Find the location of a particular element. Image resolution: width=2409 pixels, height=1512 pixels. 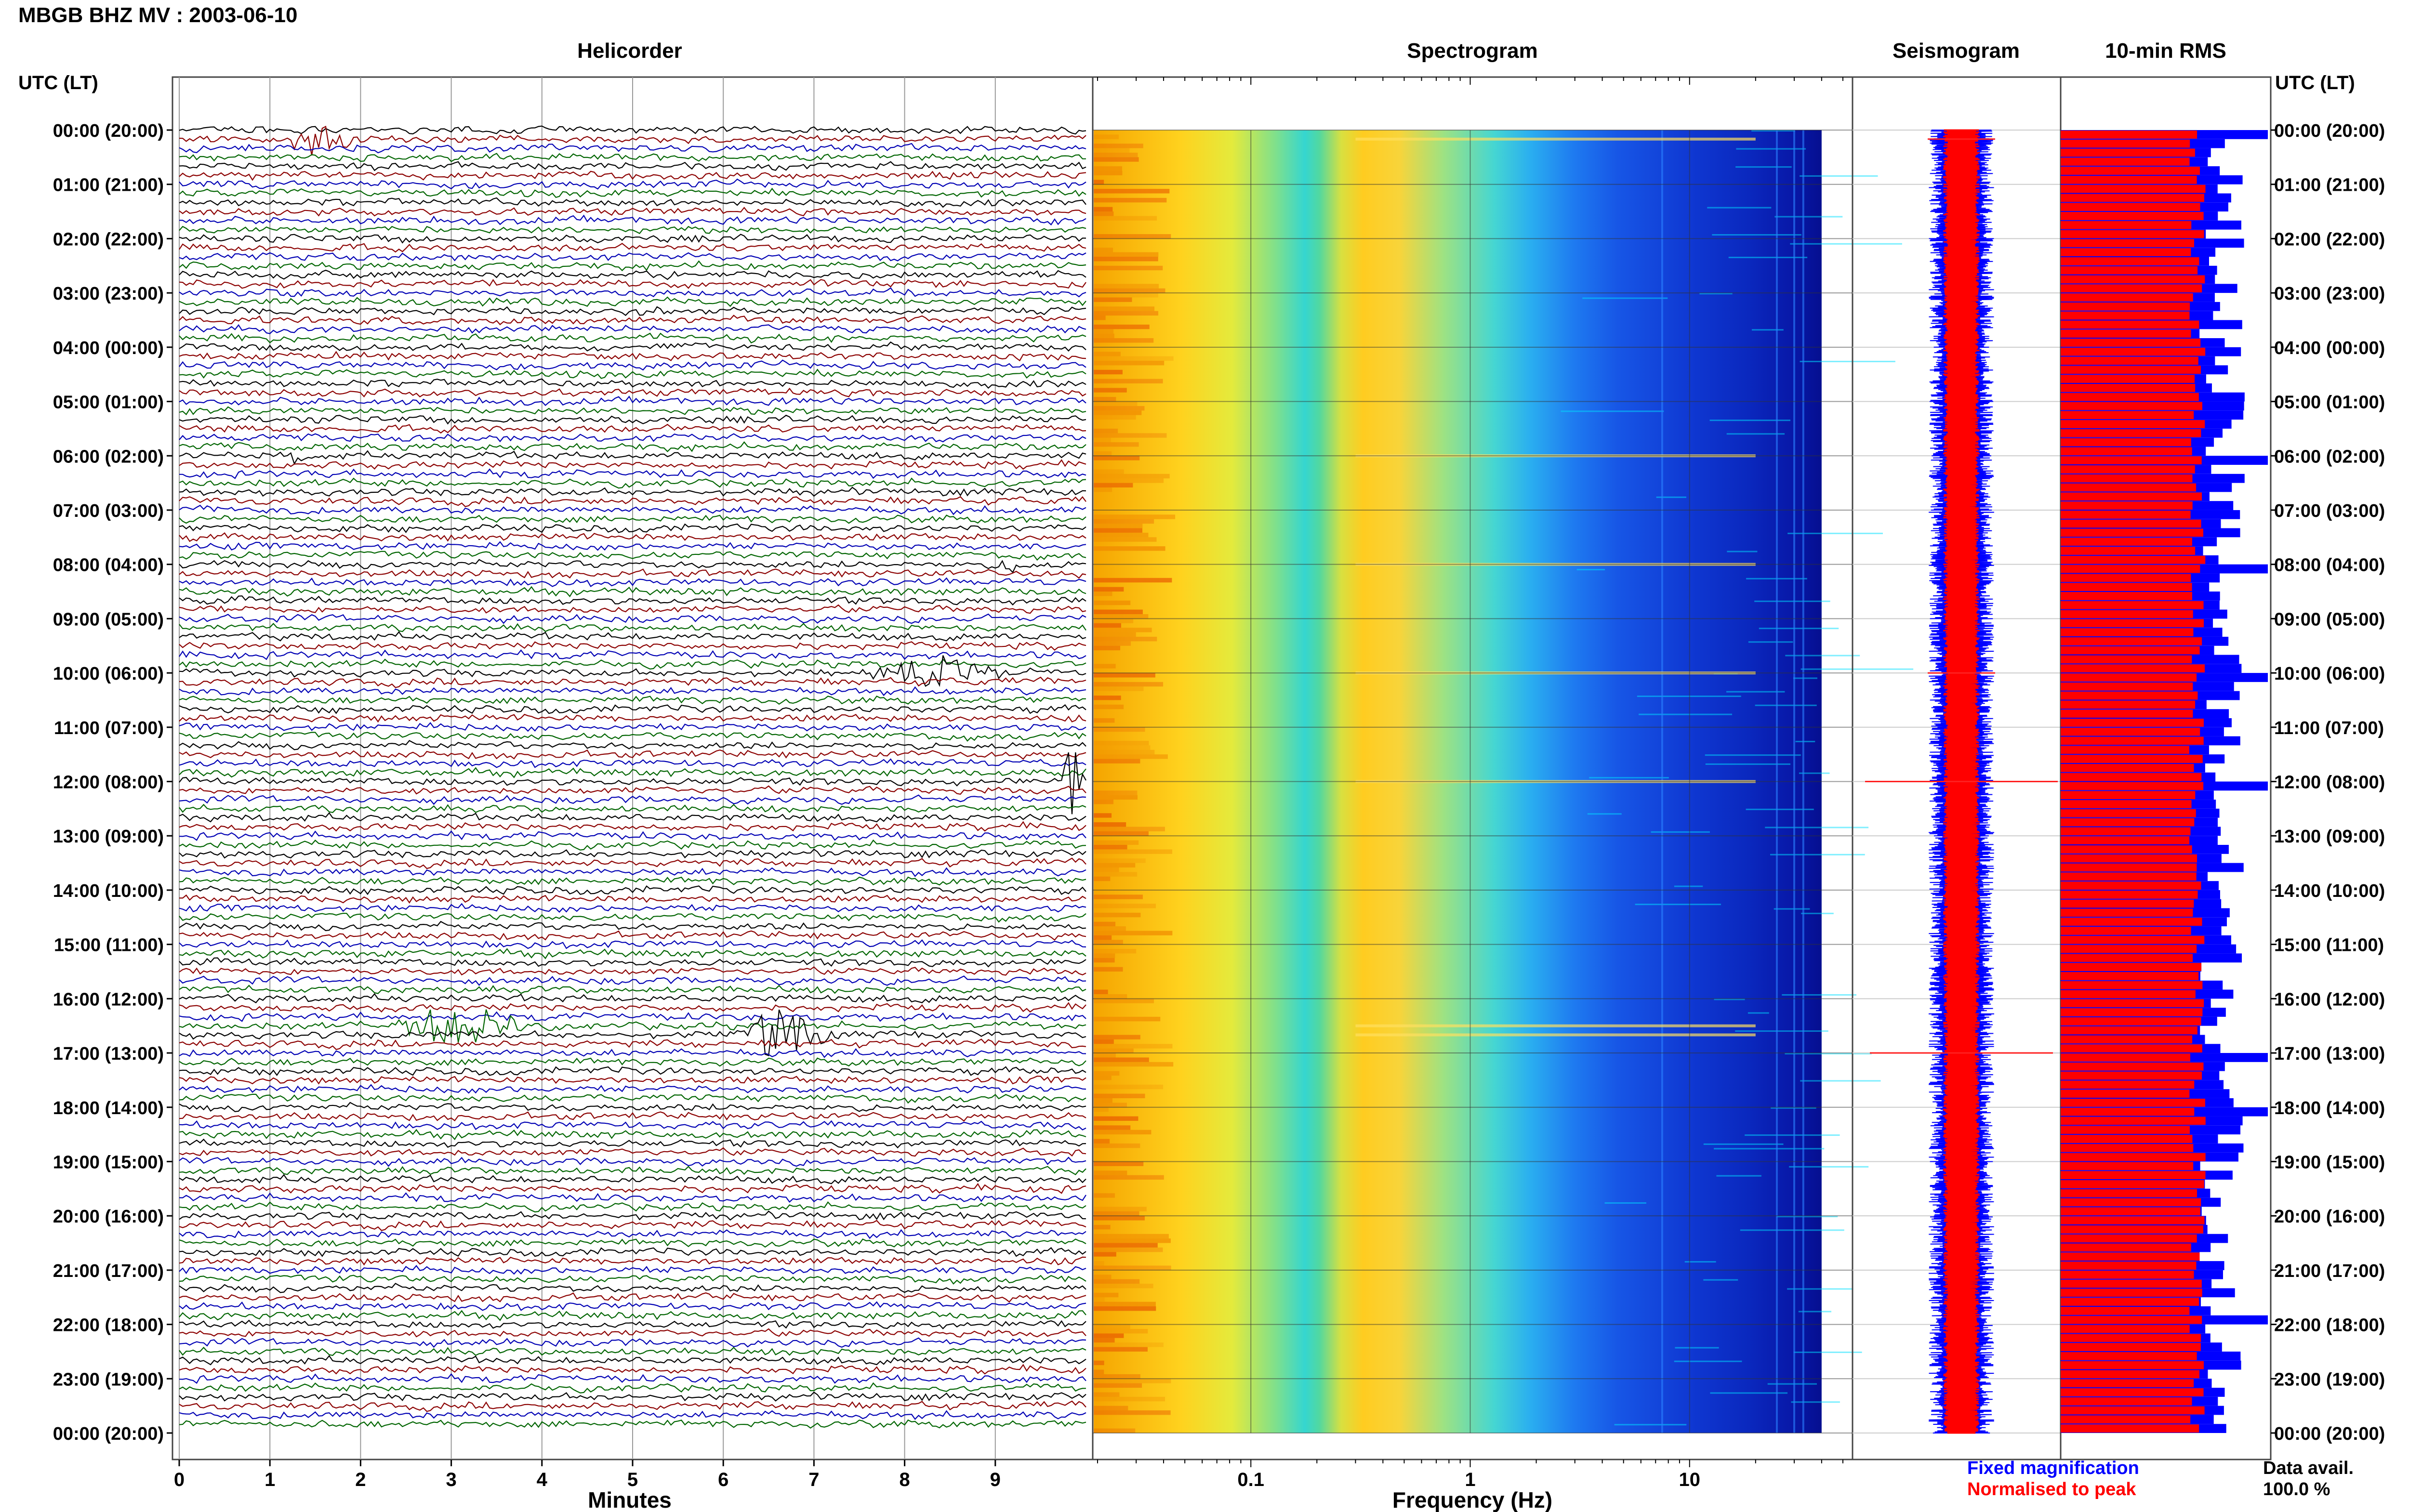

time-label-right: 17:00 (13:00) is located at coordinates (2329, 1054).